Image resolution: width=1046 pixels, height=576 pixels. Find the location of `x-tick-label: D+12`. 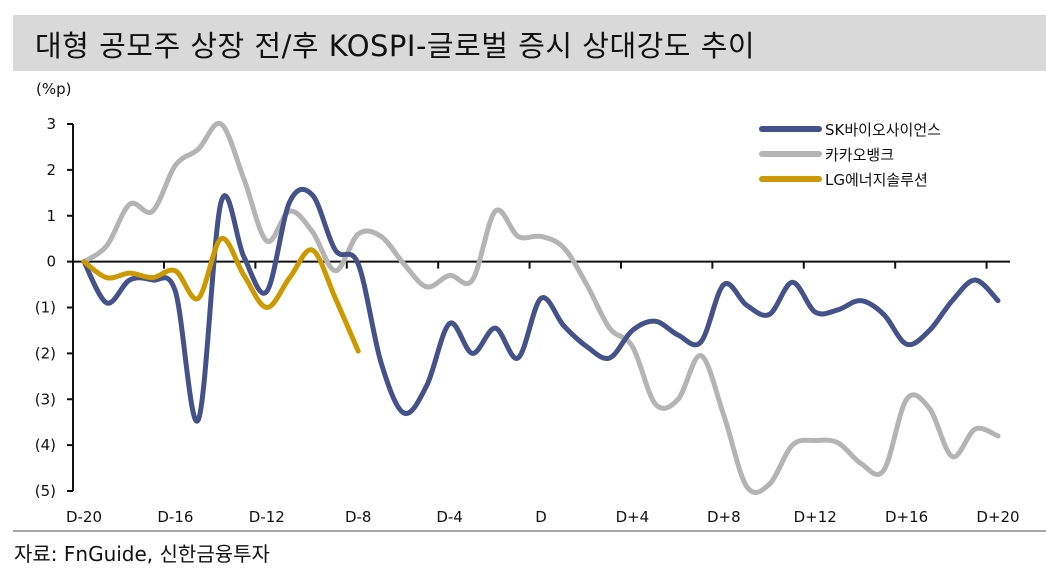

x-tick-label: D+12 is located at coordinates (815, 517).